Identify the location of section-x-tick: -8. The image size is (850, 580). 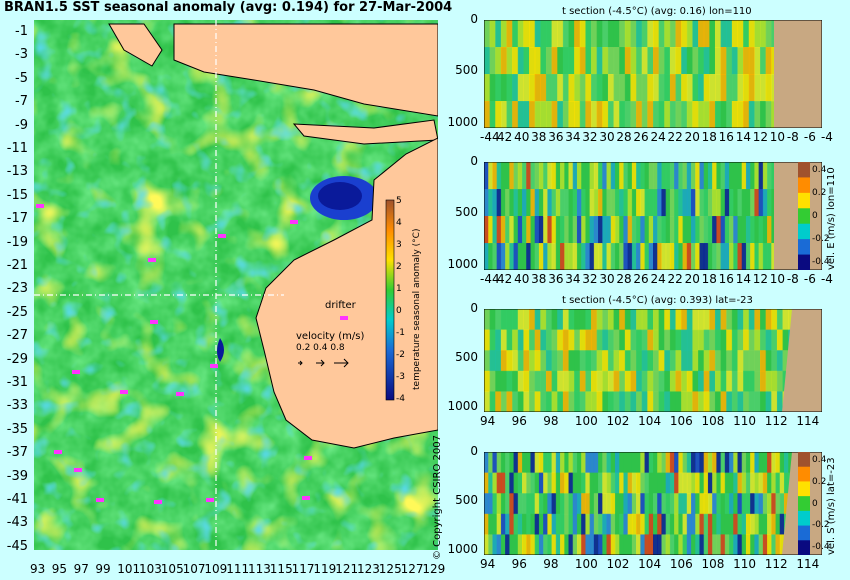
(792, 279).